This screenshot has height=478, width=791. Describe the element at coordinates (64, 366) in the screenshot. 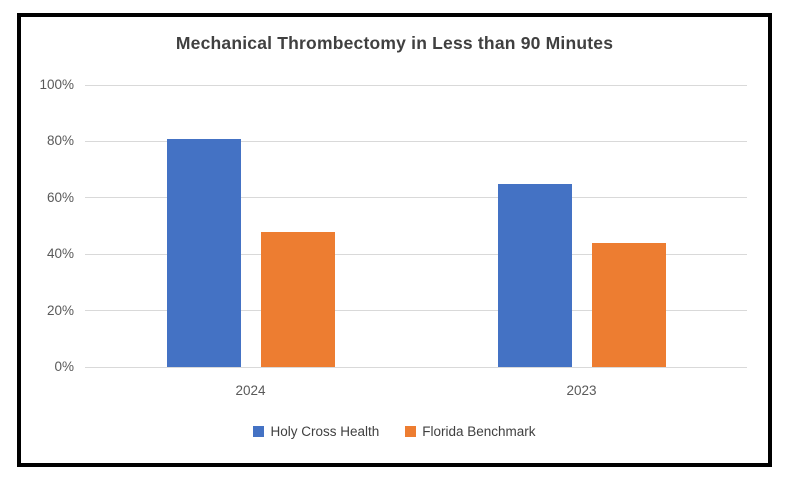

I see `y-axis-tick-label: 0%` at that location.